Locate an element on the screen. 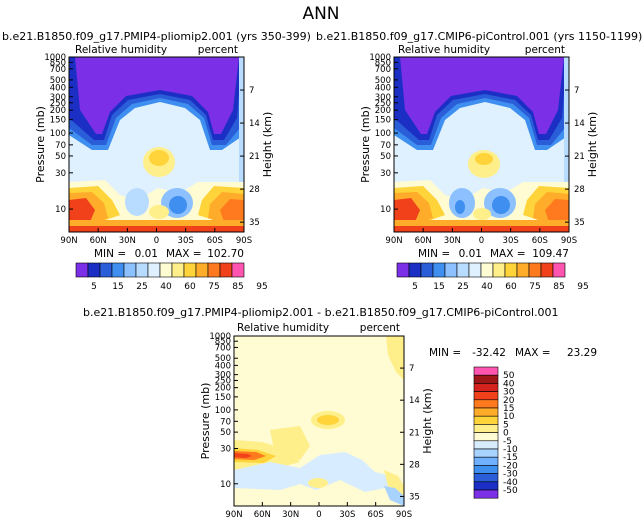 The height and width of the screenshot is (526, 643). panel-c-colorbar-label: 15 is located at coordinates (508, 409).